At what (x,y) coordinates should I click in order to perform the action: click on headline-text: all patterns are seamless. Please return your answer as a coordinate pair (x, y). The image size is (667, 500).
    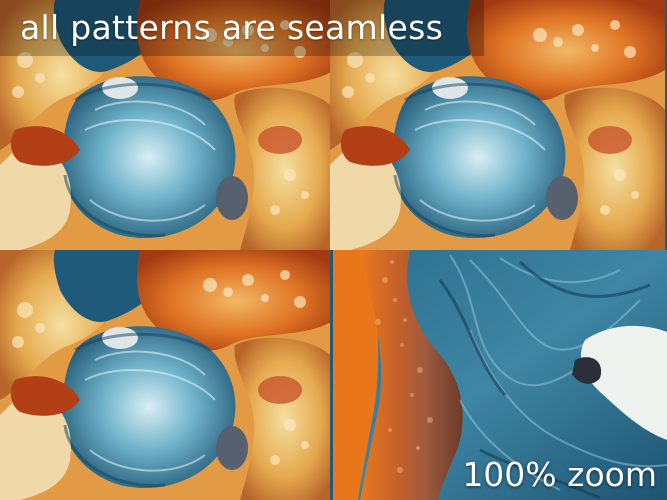
    Looking at the image, I should click on (232, 27).